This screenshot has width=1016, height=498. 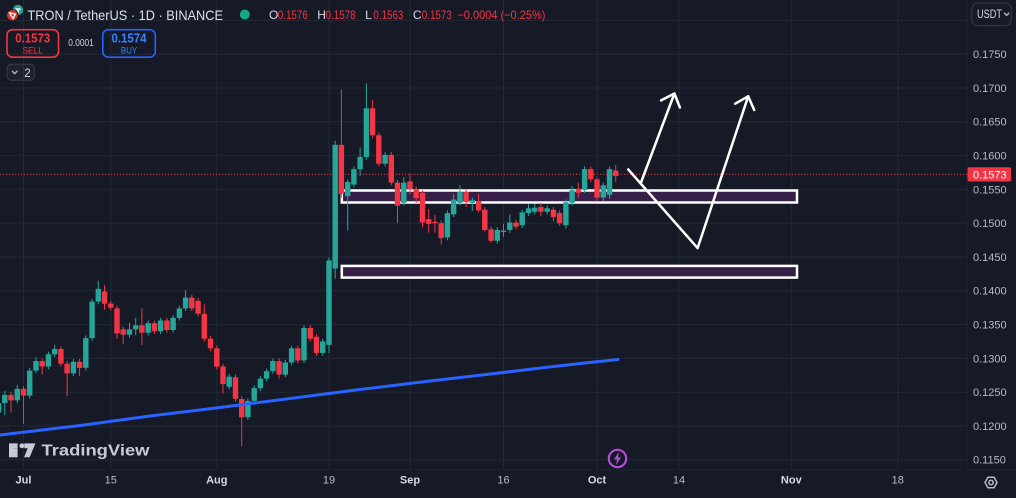 What do you see at coordinates (503, 480) in the screenshot?
I see `svg-text: 16` at bounding box center [503, 480].